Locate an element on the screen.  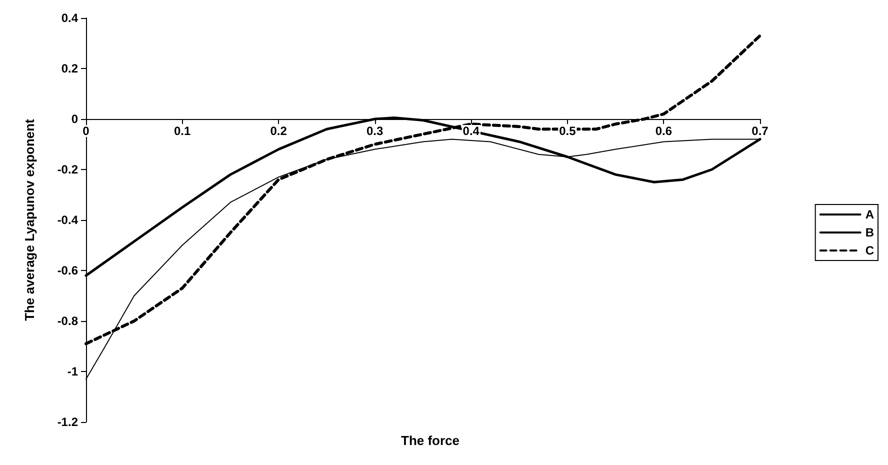
y-tick-label: -0.4 is located at coordinates (67, 220).